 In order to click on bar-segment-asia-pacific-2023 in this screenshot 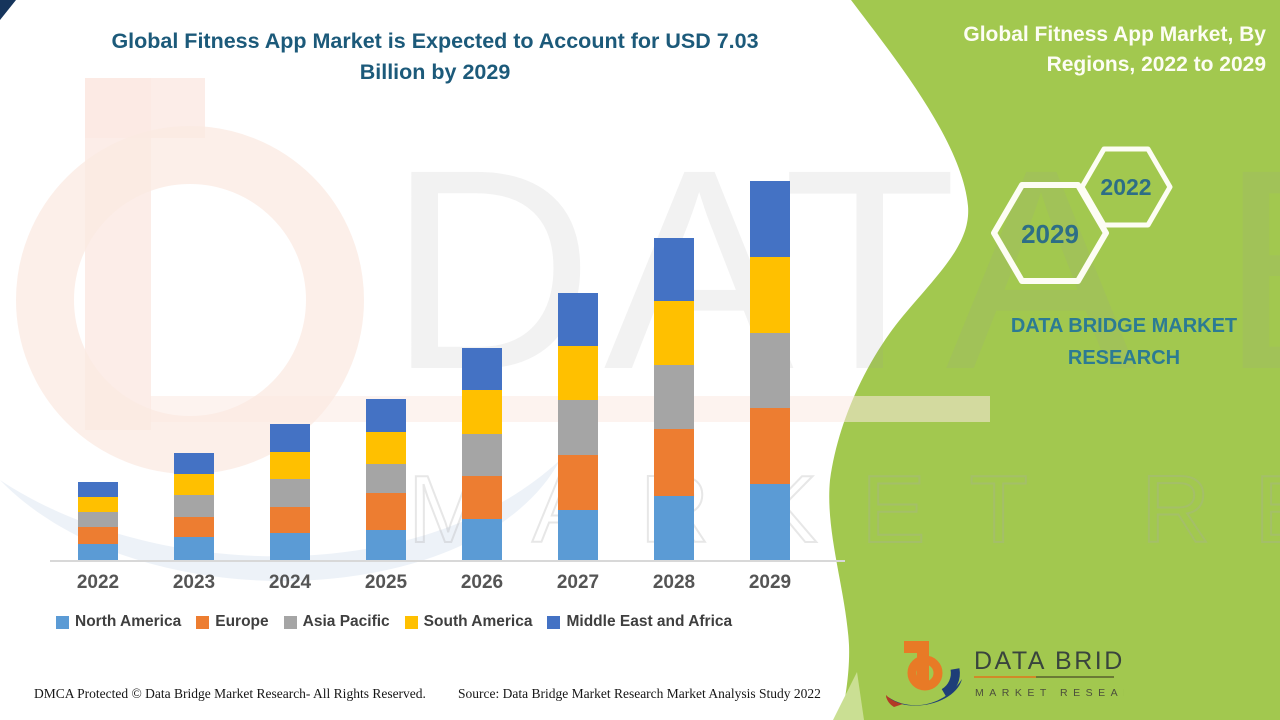, I will do `click(194, 506)`.